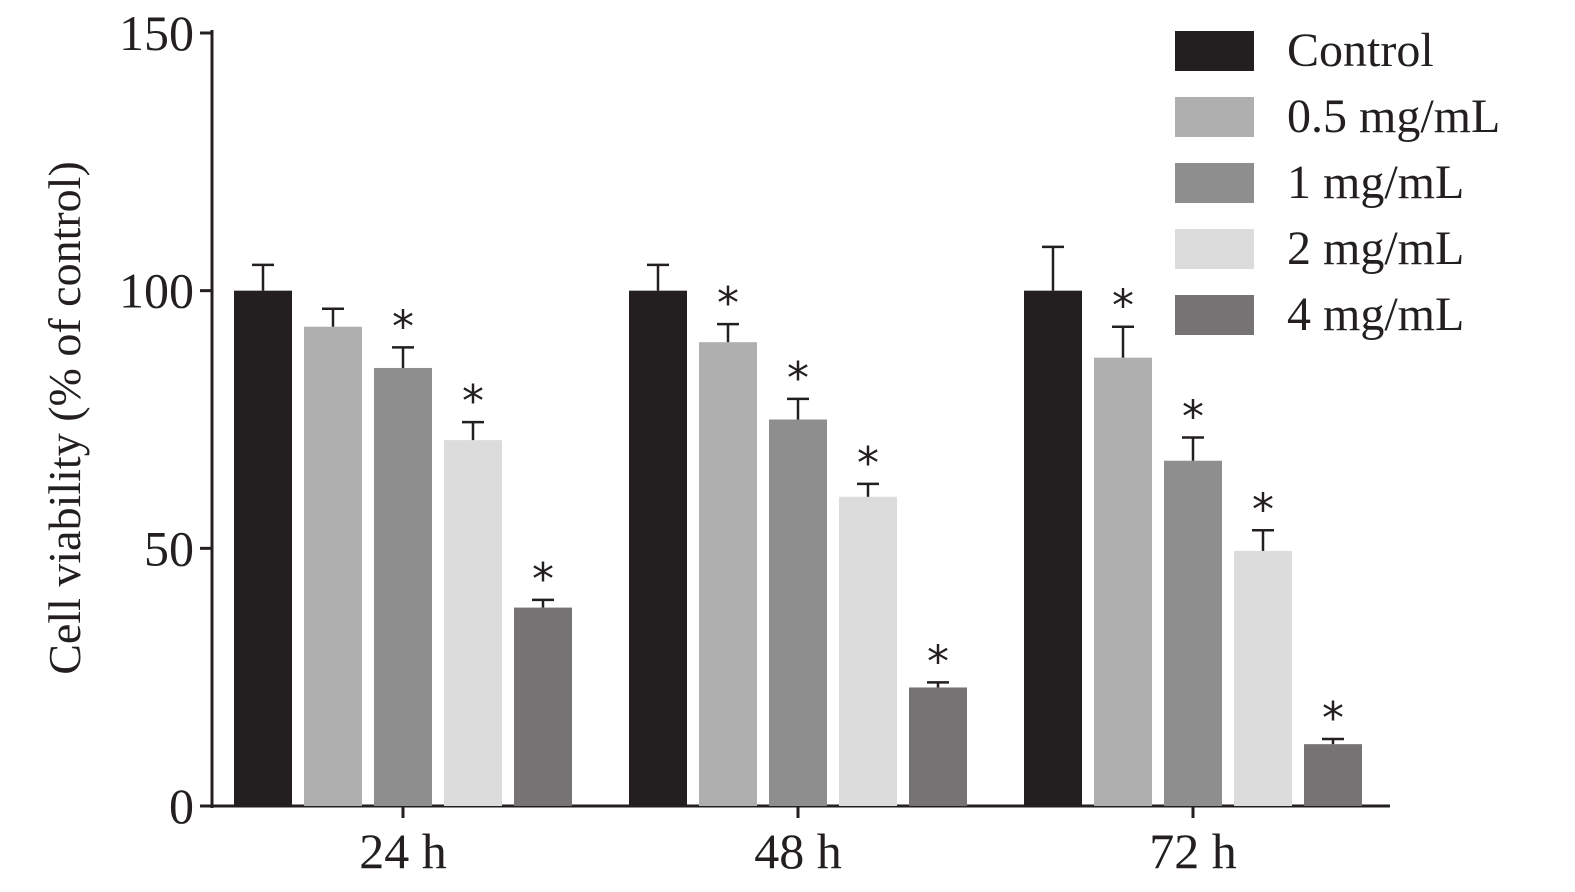  Describe the element at coordinates (1393, 116) in the screenshot. I see `legend-label: 0.5 mg/mL` at that location.